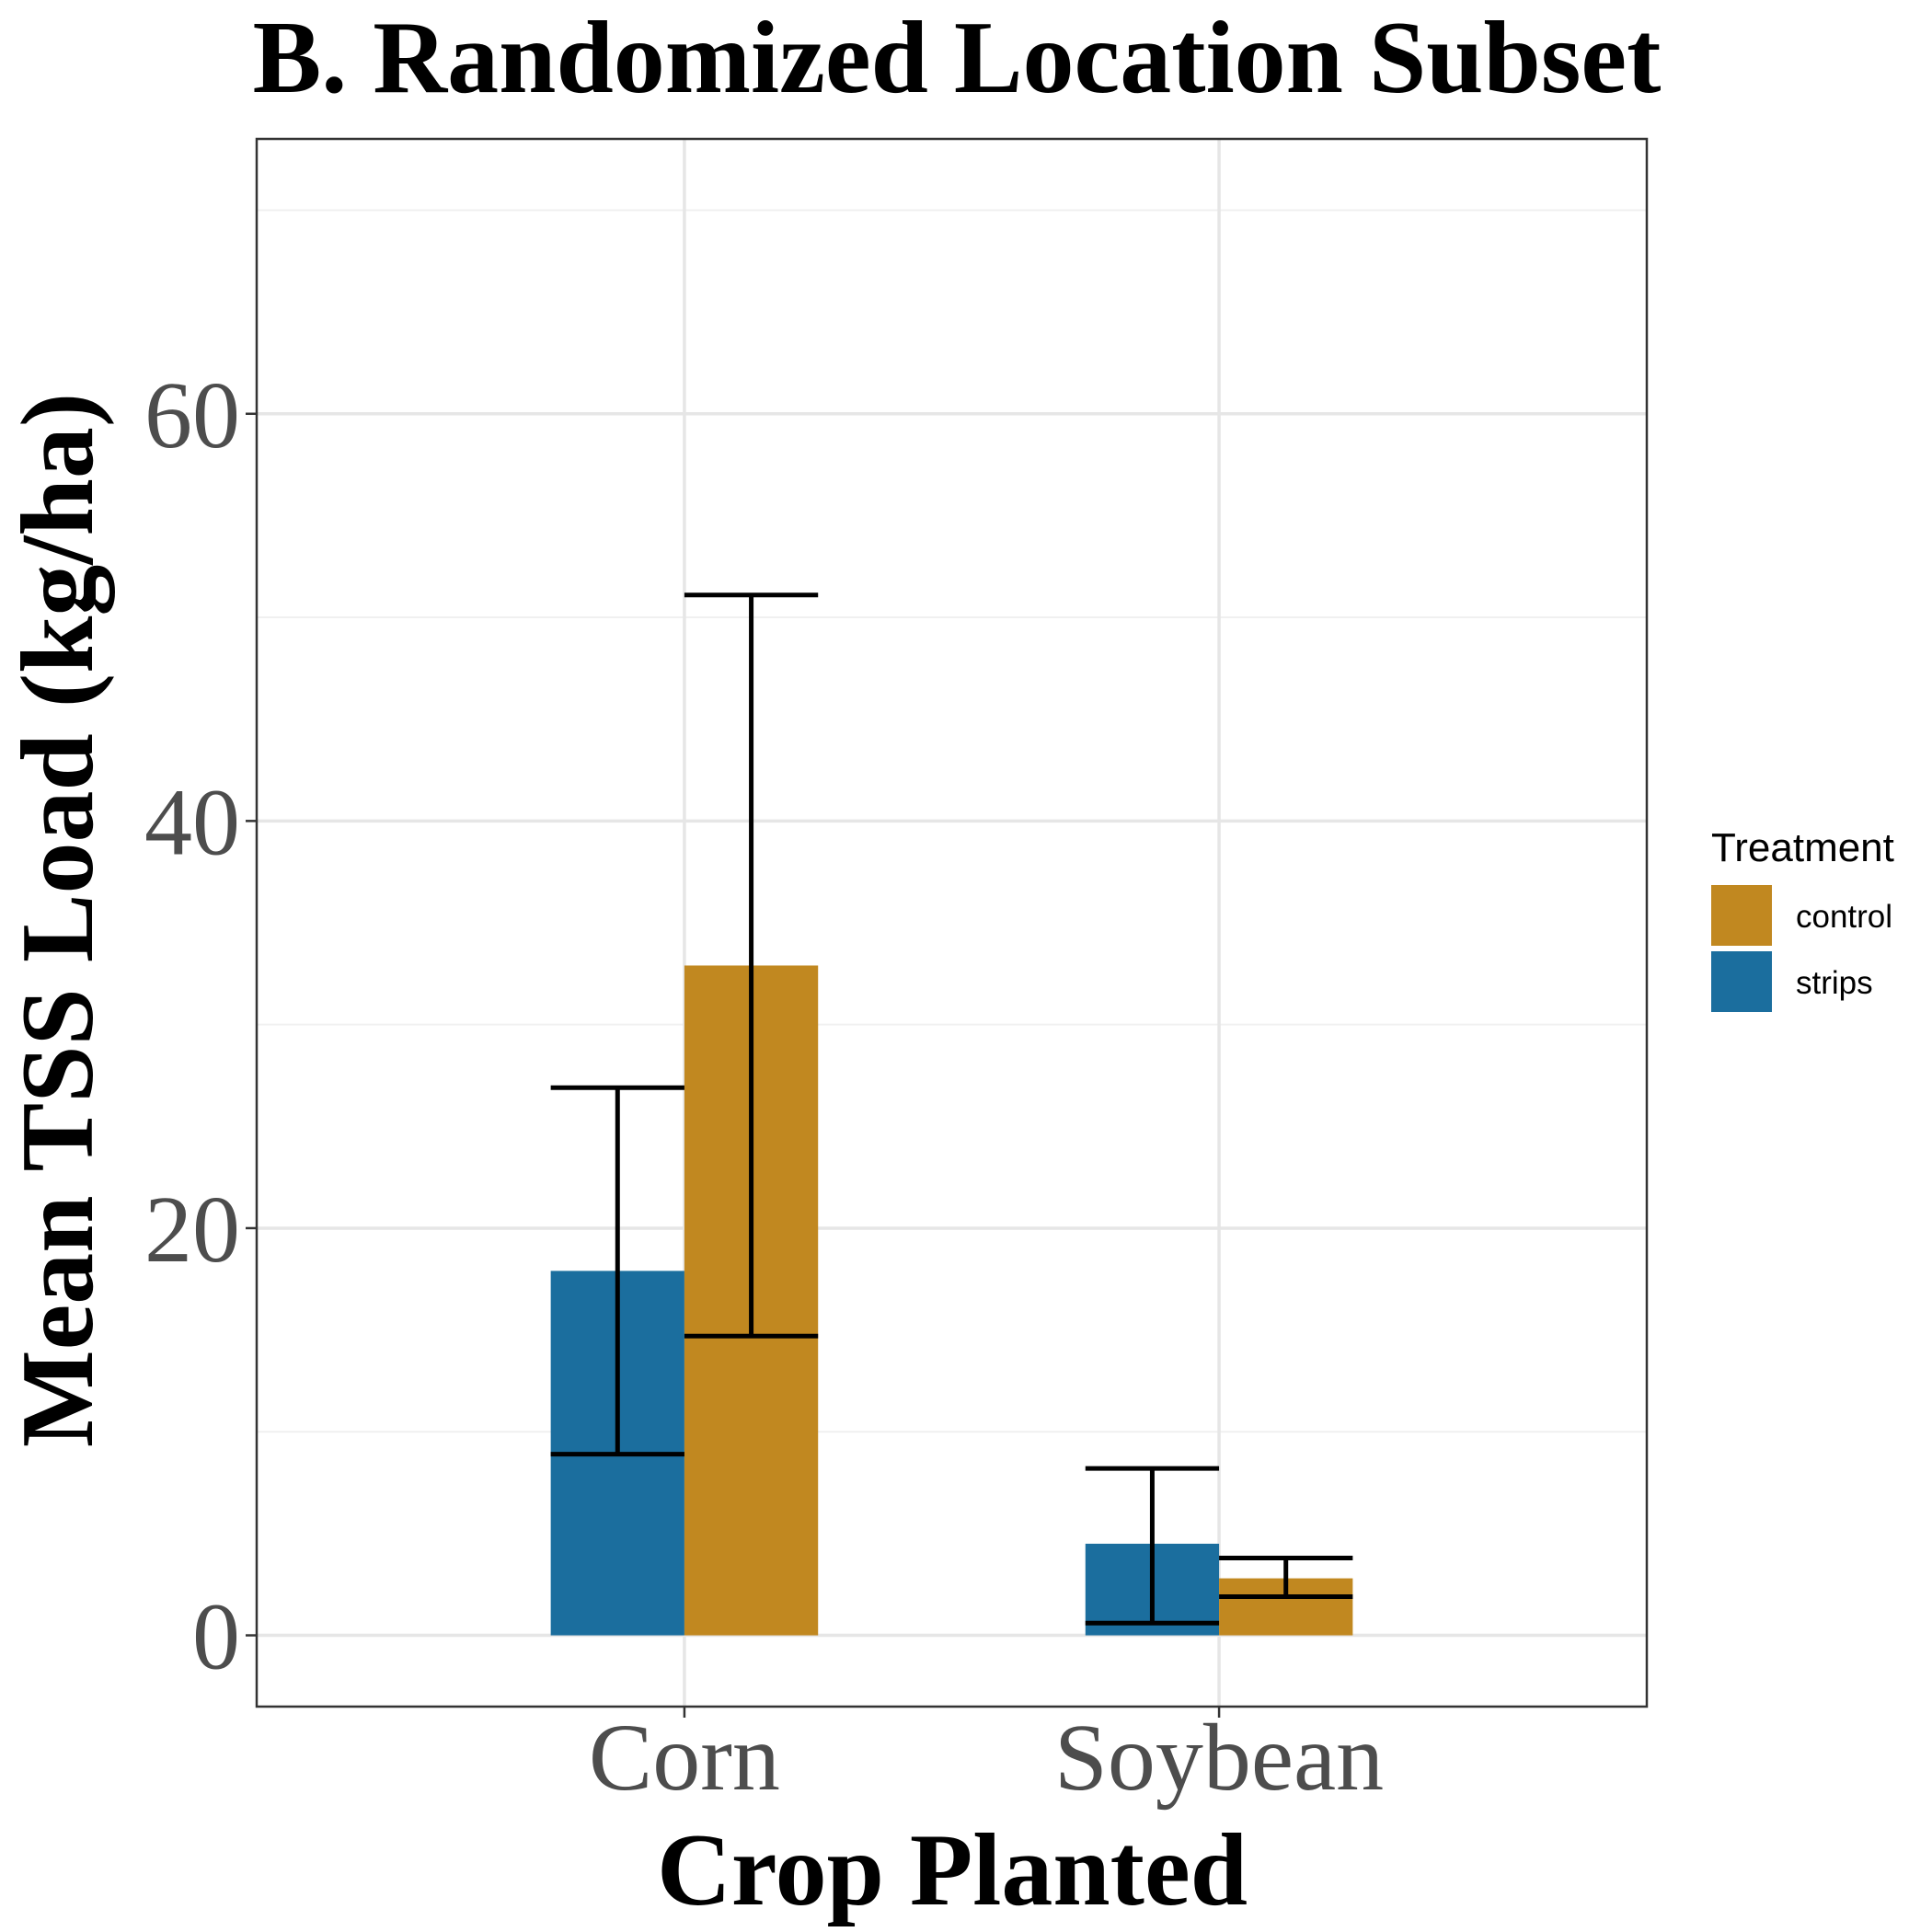 Image resolution: width=1932 pixels, height=1932 pixels. I want to click on legend-title: Treatment, so click(1802, 847).